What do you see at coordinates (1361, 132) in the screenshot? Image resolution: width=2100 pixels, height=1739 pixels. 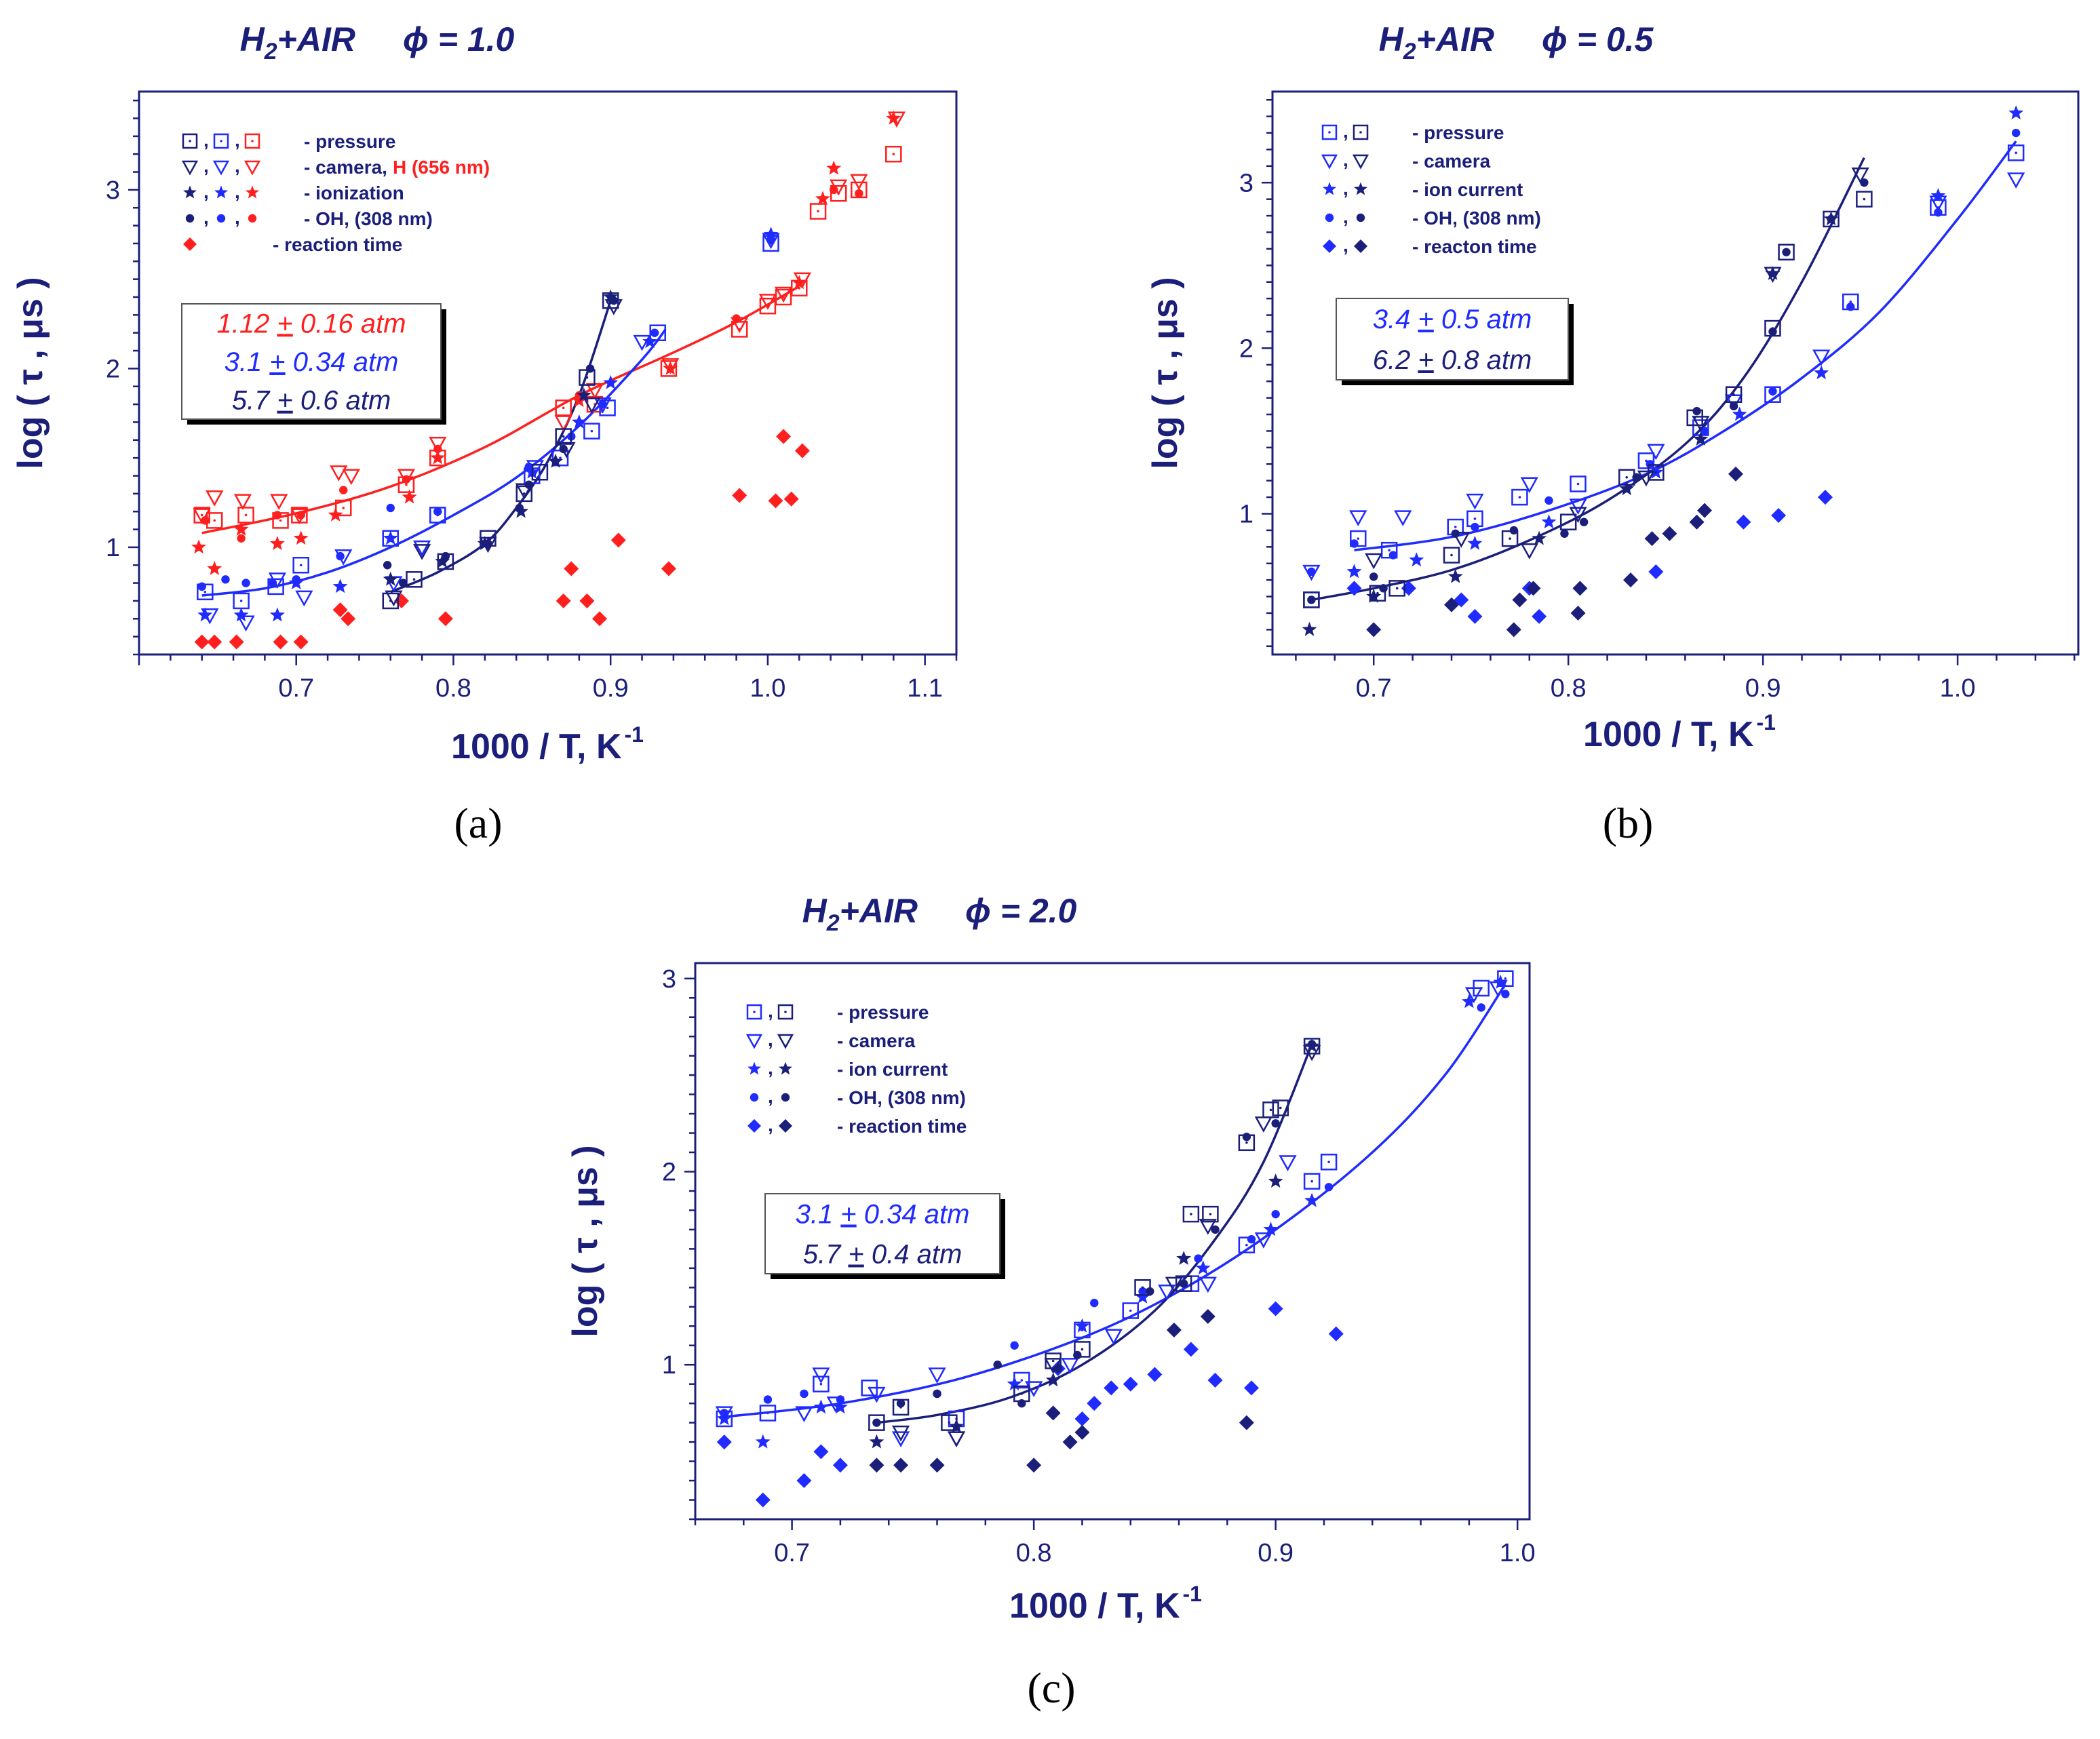 I see `legend-square-icon` at bounding box center [1361, 132].